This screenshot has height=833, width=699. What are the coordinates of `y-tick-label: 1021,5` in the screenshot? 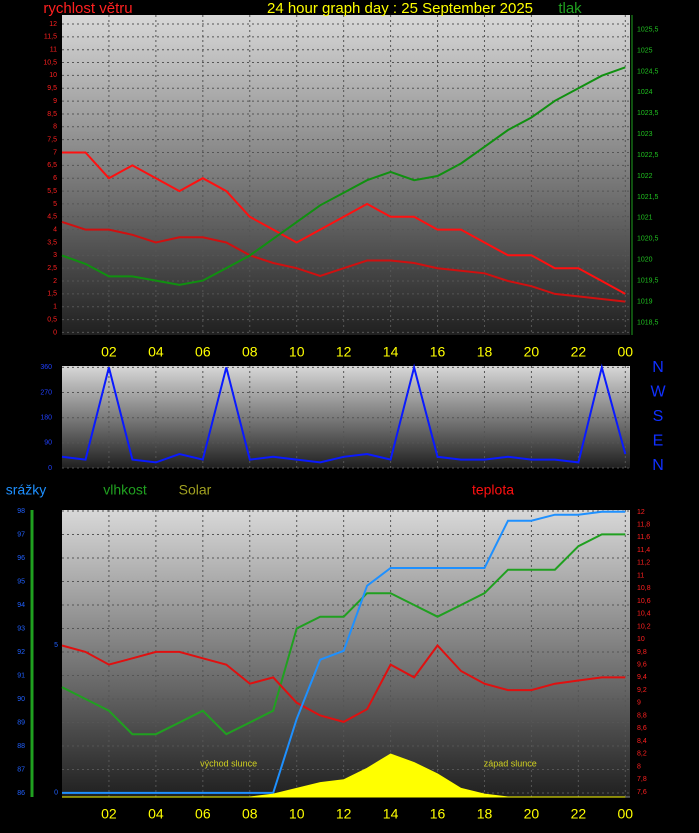 It's located at (648, 197).